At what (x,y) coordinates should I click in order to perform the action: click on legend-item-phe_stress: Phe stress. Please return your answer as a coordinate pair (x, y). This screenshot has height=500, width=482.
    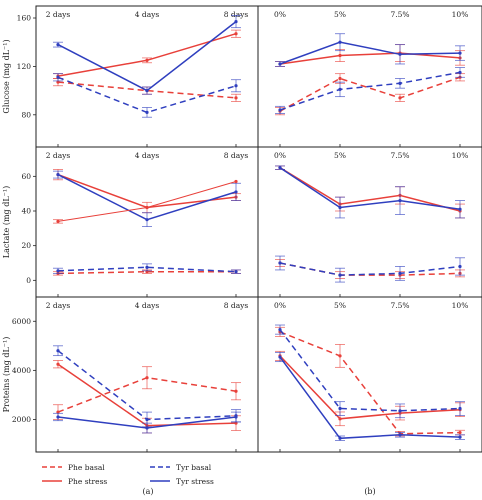
    Looking at the image, I should click on (74, 481).